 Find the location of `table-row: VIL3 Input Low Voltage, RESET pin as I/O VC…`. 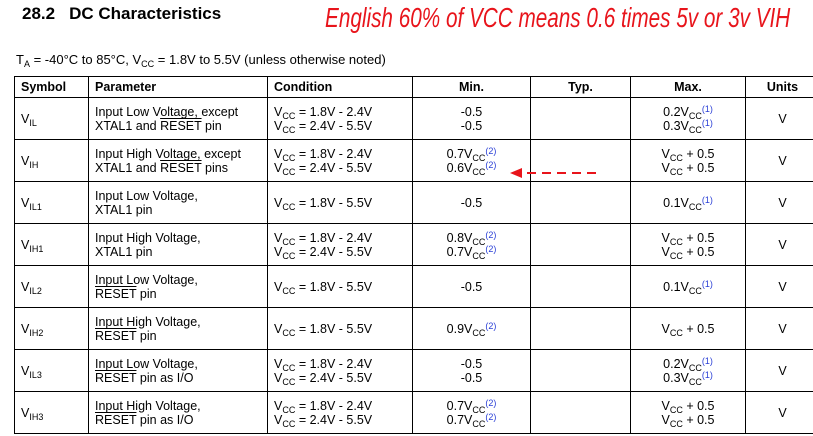

table-row: VIL3 Input Low Voltage, RESET pin as I/O VC… is located at coordinates (413, 370).